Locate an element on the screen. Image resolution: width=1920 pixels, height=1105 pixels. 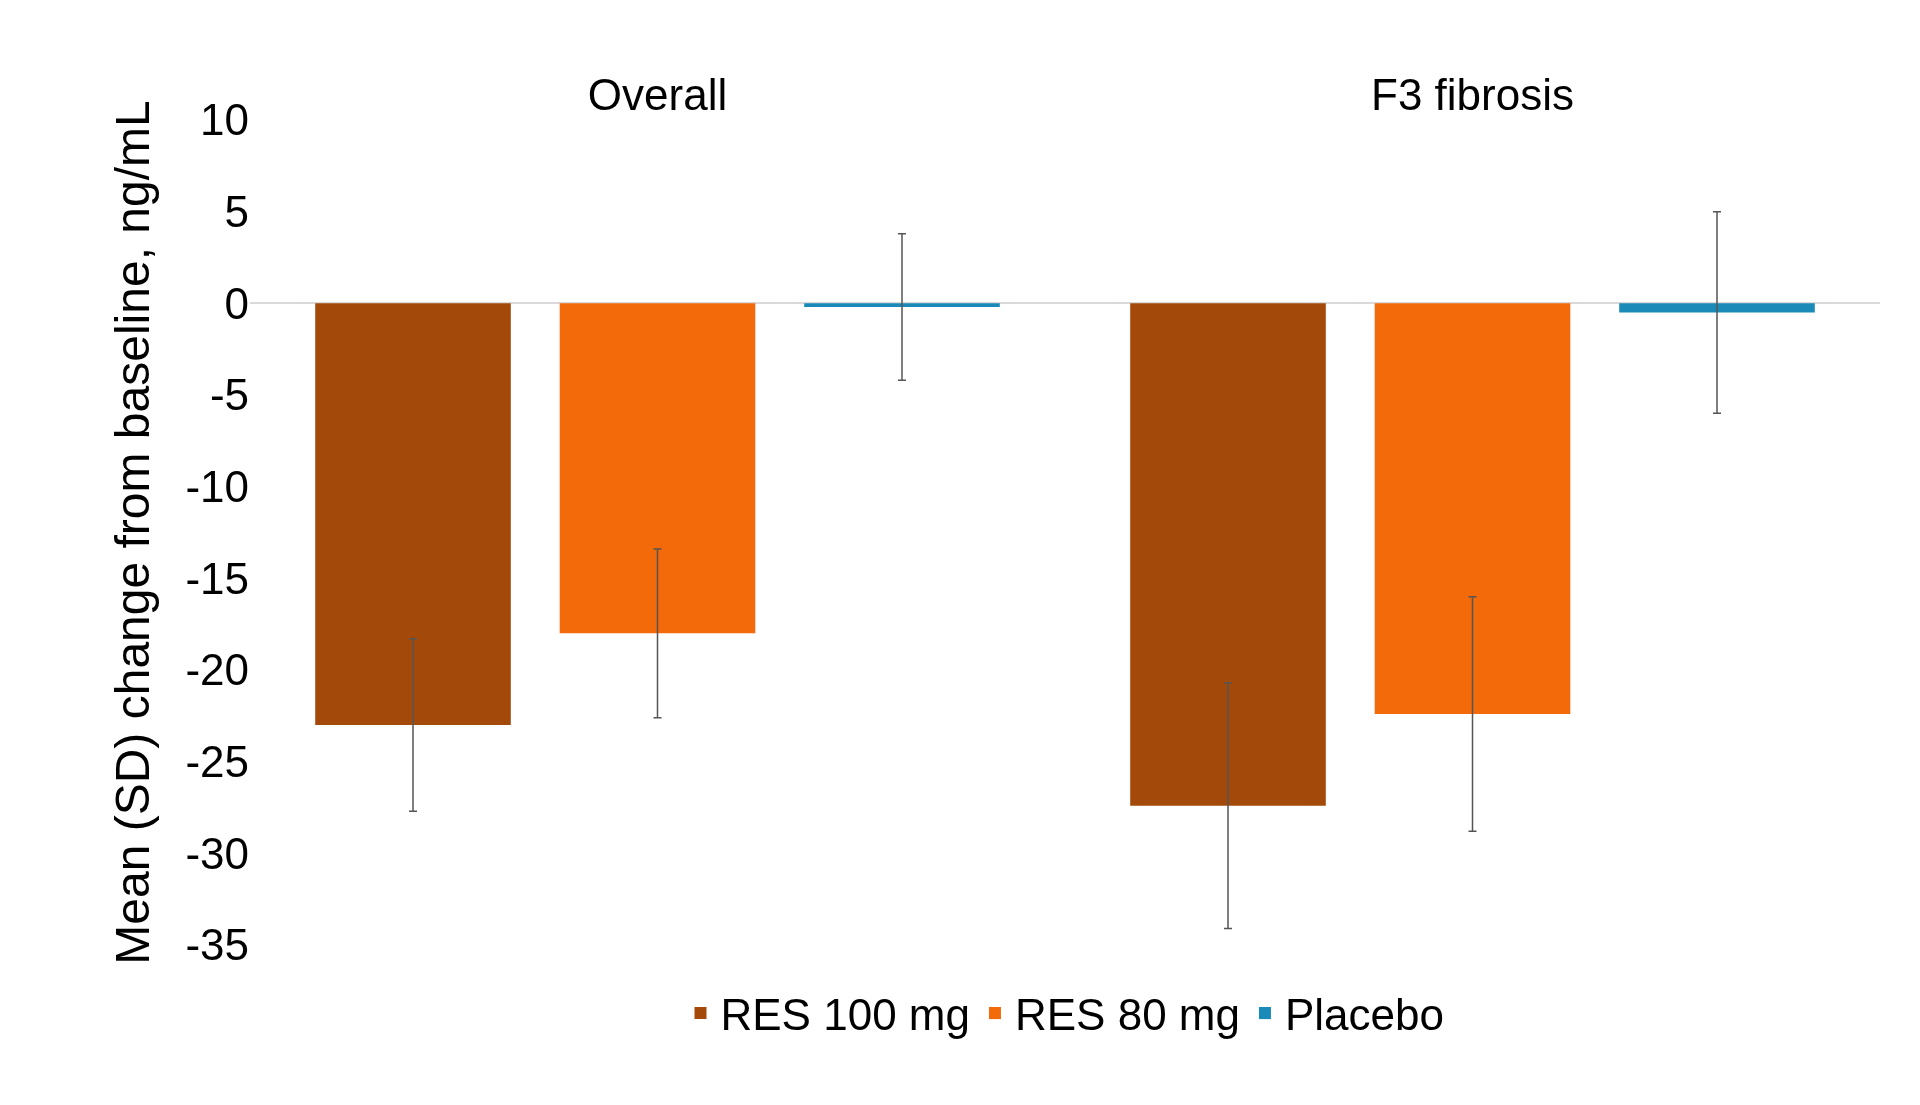
y-axis-title: Mean (SD) change from baseline, ng/mL is located at coordinates (133, 532).